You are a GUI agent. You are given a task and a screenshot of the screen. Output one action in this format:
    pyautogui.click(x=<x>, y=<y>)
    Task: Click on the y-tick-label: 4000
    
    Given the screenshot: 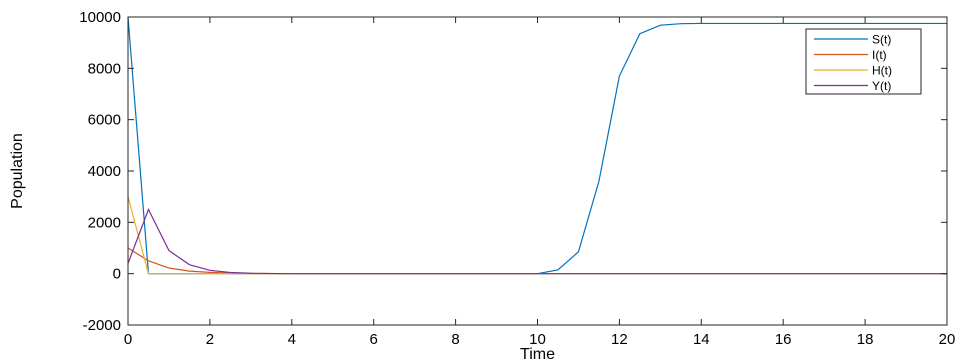 What is the action you would take?
    pyautogui.click(x=104, y=171)
    